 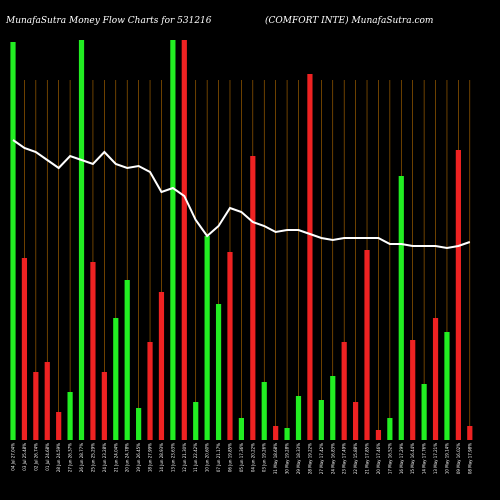 What do you see at coordinates (458, 458) in the screenshot?
I see `x-tick-label: 09 May 16.02%` at bounding box center [458, 458].